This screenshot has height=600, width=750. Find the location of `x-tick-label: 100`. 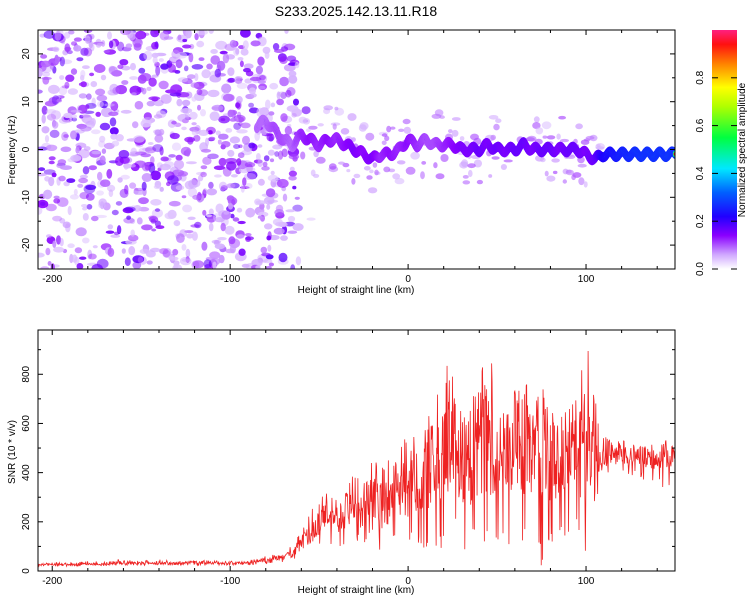

x-tick-label: 100 is located at coordinates (586, 581).